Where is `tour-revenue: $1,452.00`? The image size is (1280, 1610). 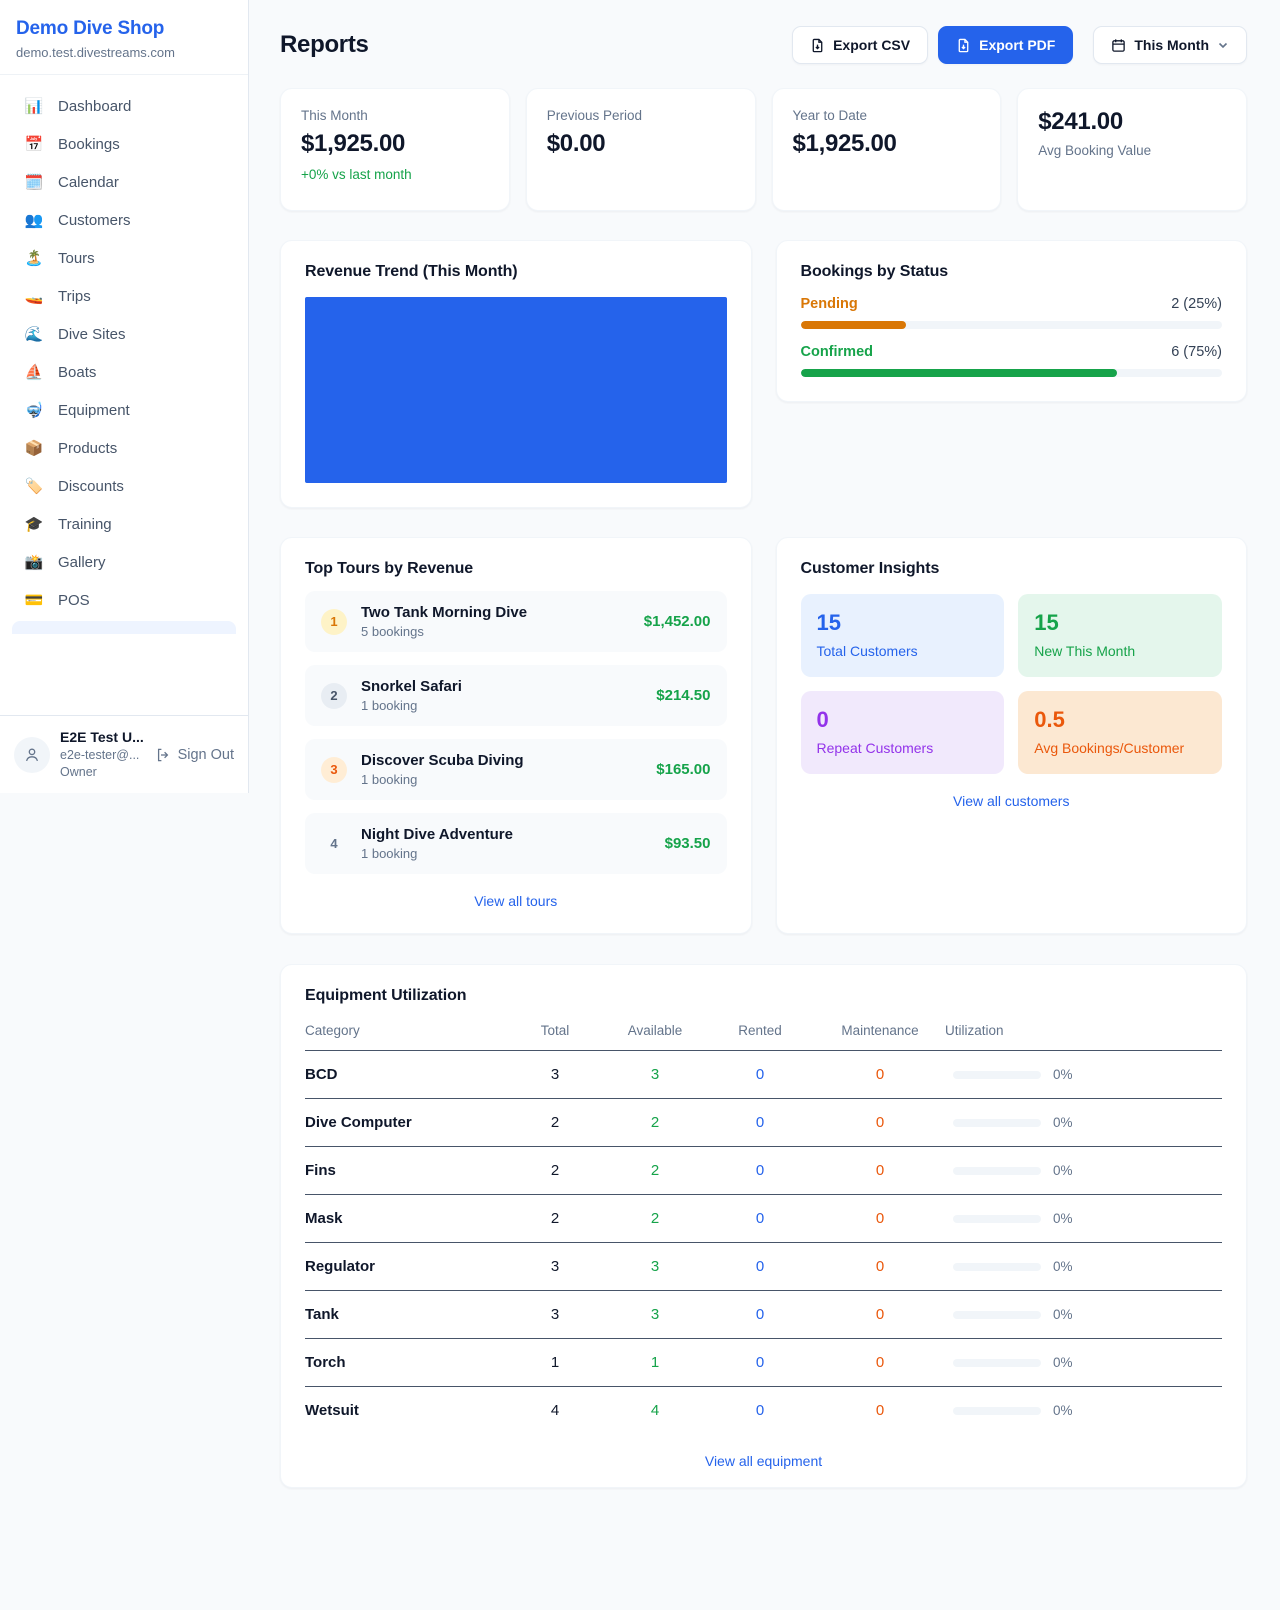
tour-revenue: $1,452.00 is located at coordinates (677, 621).